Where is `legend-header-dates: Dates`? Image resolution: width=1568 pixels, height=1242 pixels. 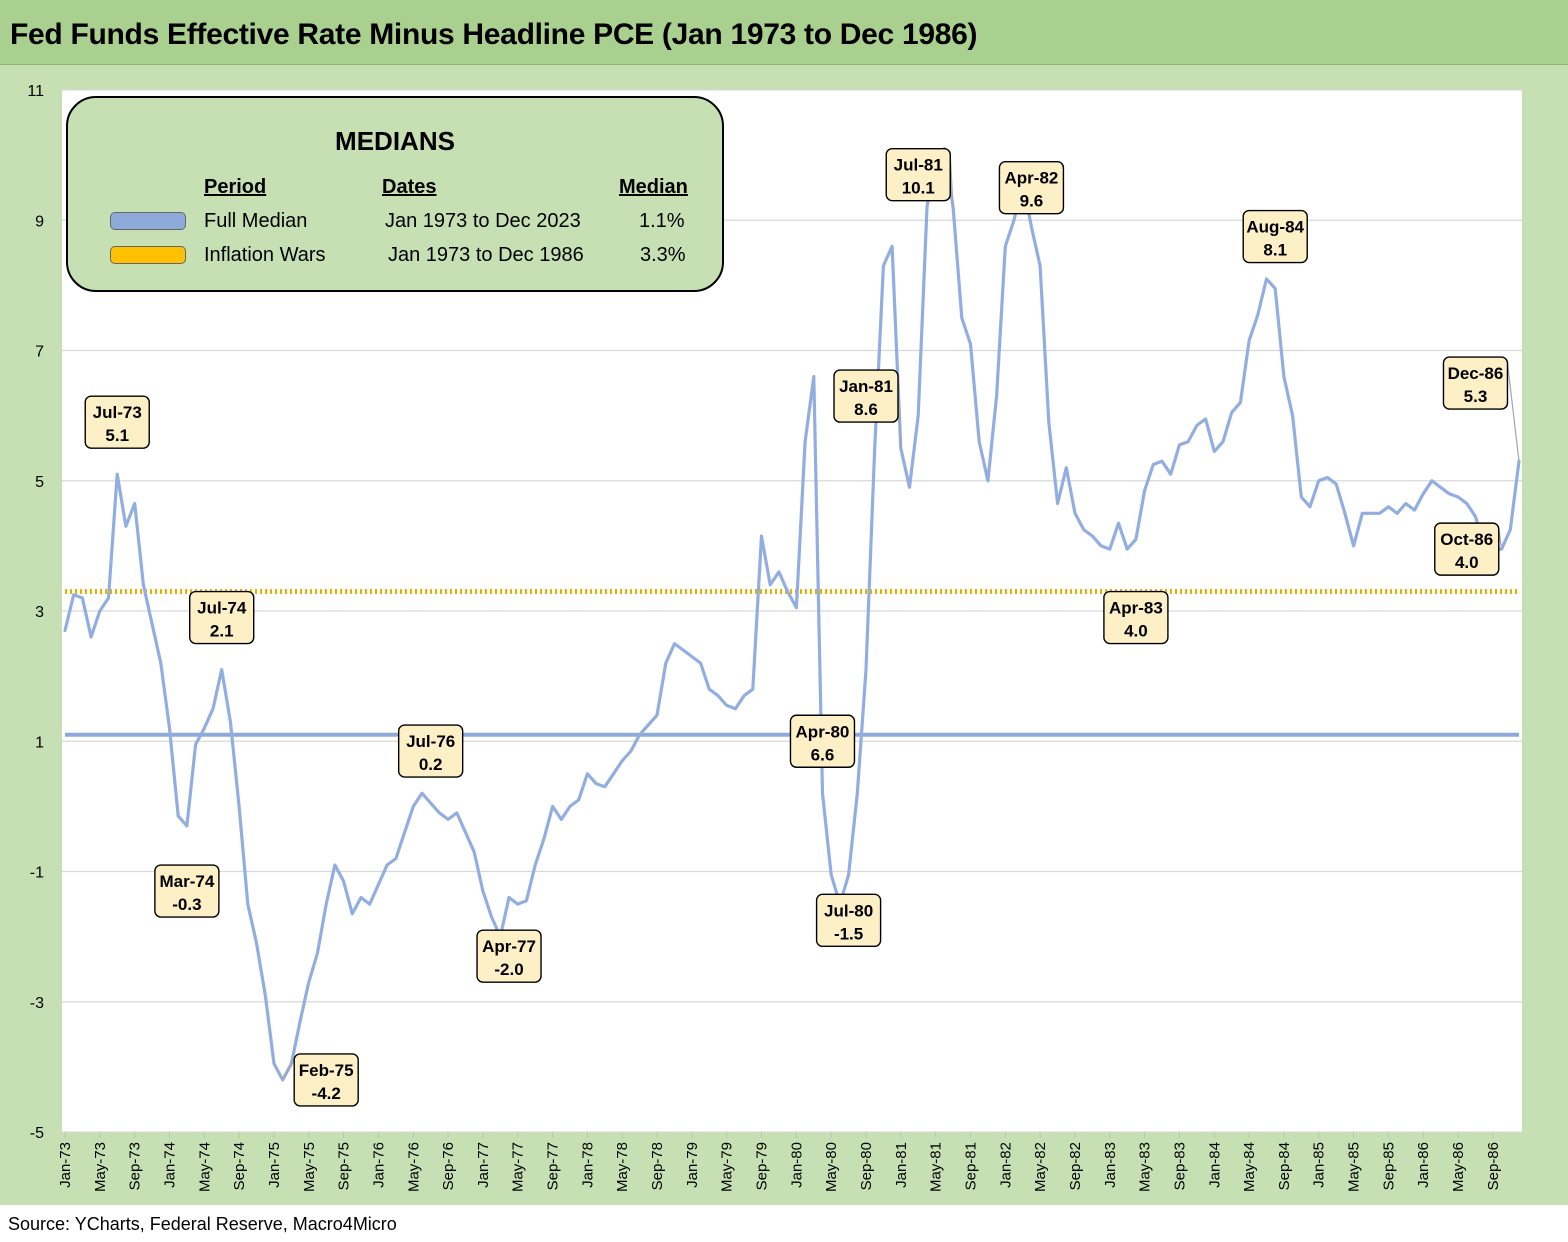 legend-header-dates: Dates is located at coordinates (409, 187).